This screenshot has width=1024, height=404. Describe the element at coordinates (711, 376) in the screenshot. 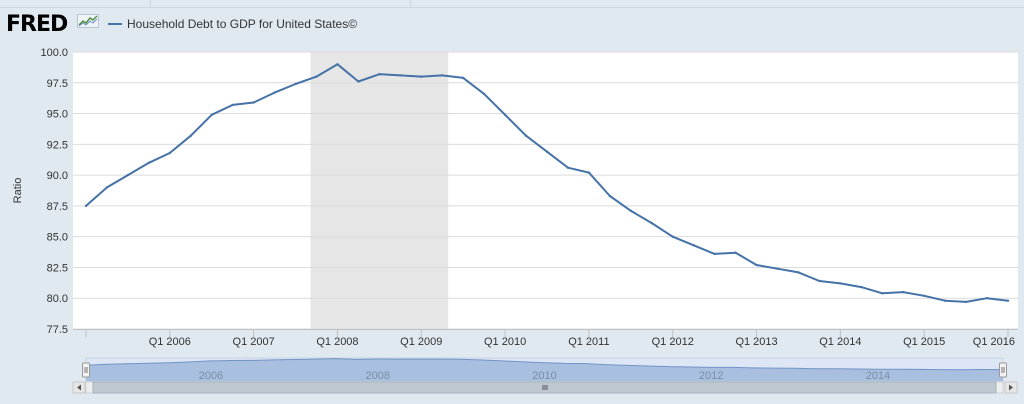

I see `navigator-label: 2012` at that location.